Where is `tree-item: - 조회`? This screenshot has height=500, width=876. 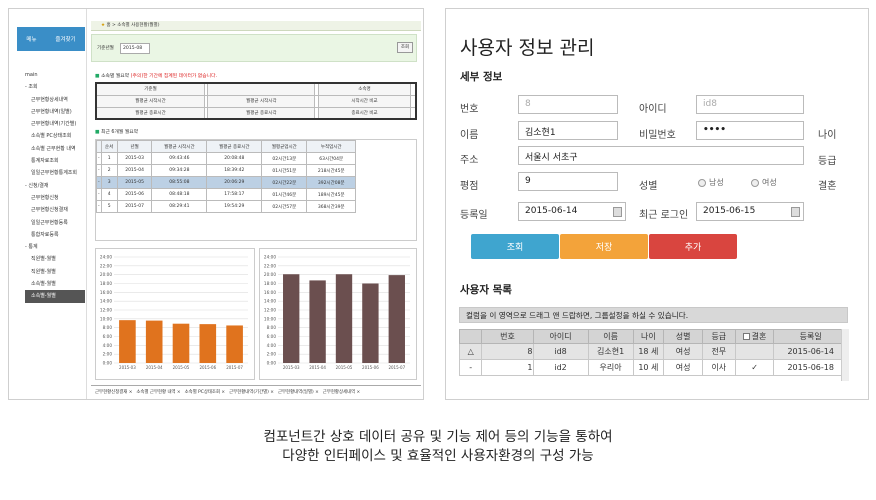 tree-item: - 조회 is located at coordinates (31, 87).